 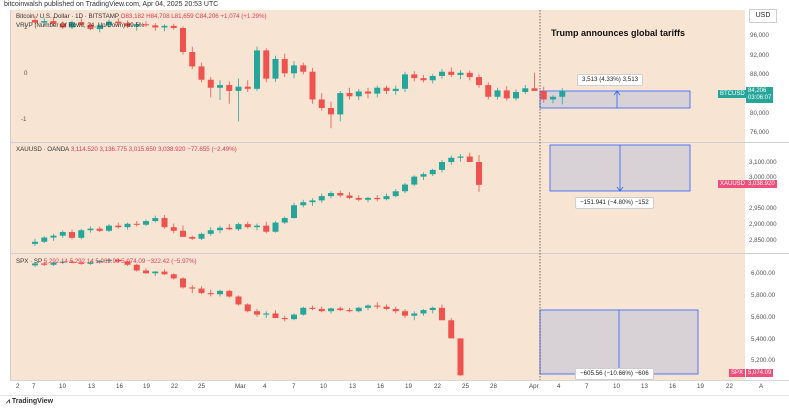 What do you see at coordinates (763, 162) in the screenshot?
I see `gold-ytick: 3,100.000` at bounding box center [763, 162].